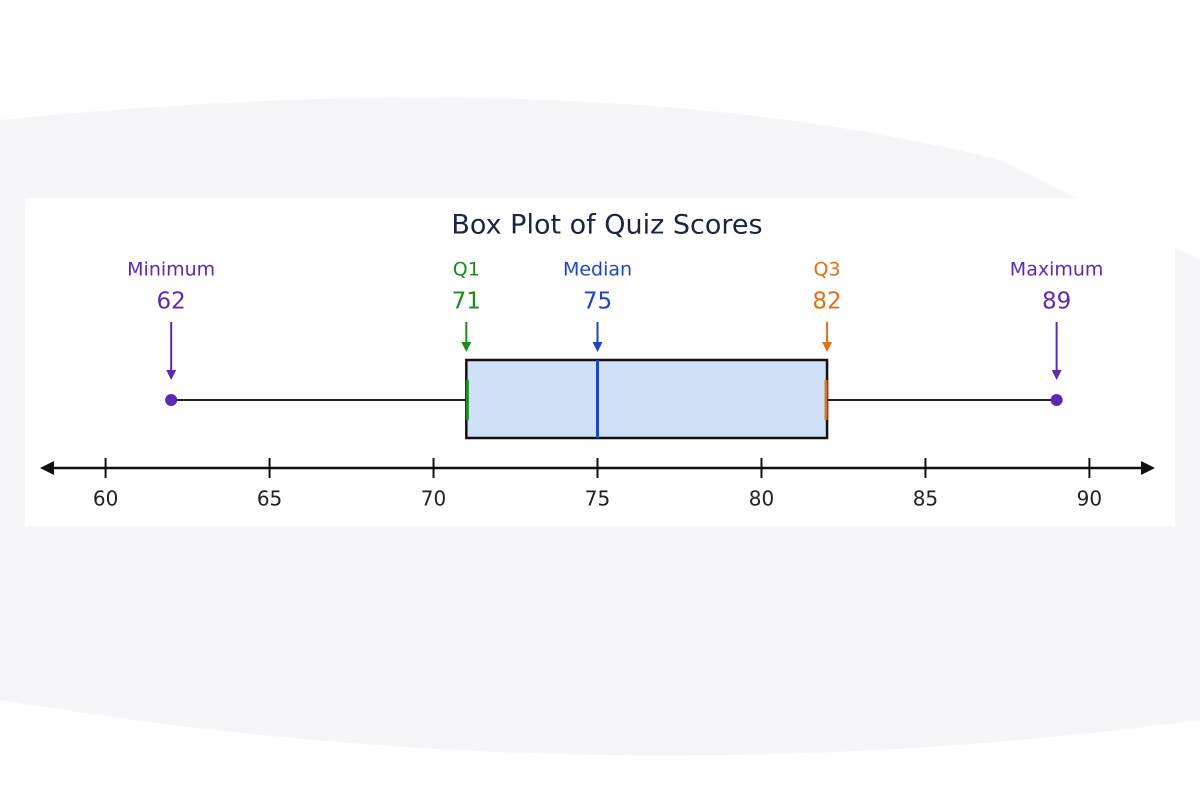  What do you see at coordinates (171, 270) in the screenshot?
I see `stat-name: Minimum` at bounding box center [171, 270].